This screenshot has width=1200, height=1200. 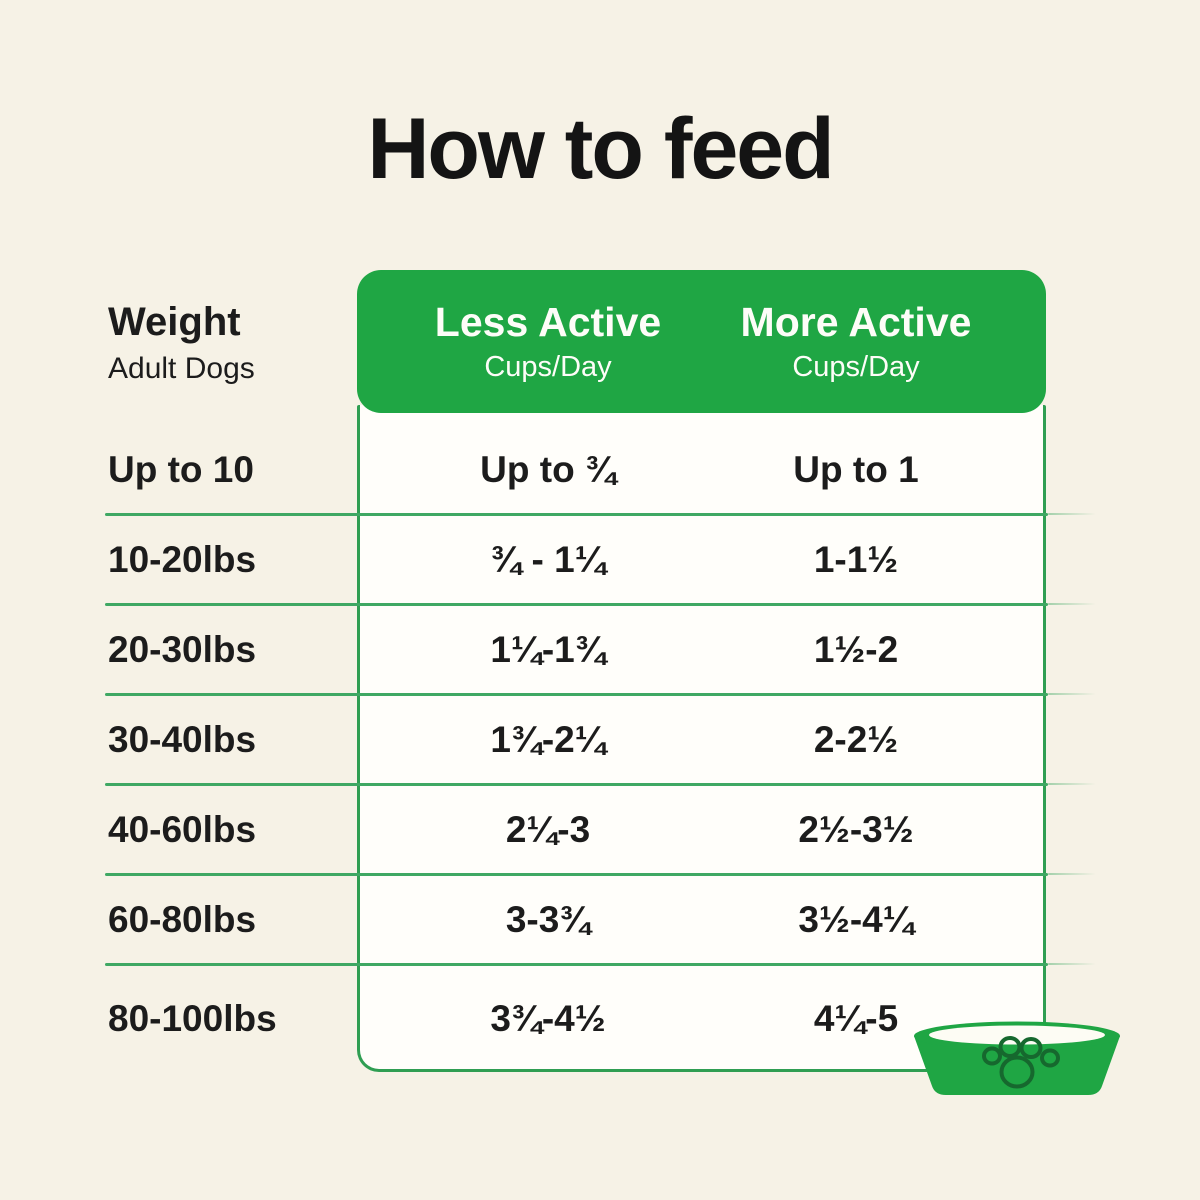 What do you see at coordinates (856, 366) in the screenshot?
I see `more-active-sublabel: Cups/Day` at bounding box center [856, 366].